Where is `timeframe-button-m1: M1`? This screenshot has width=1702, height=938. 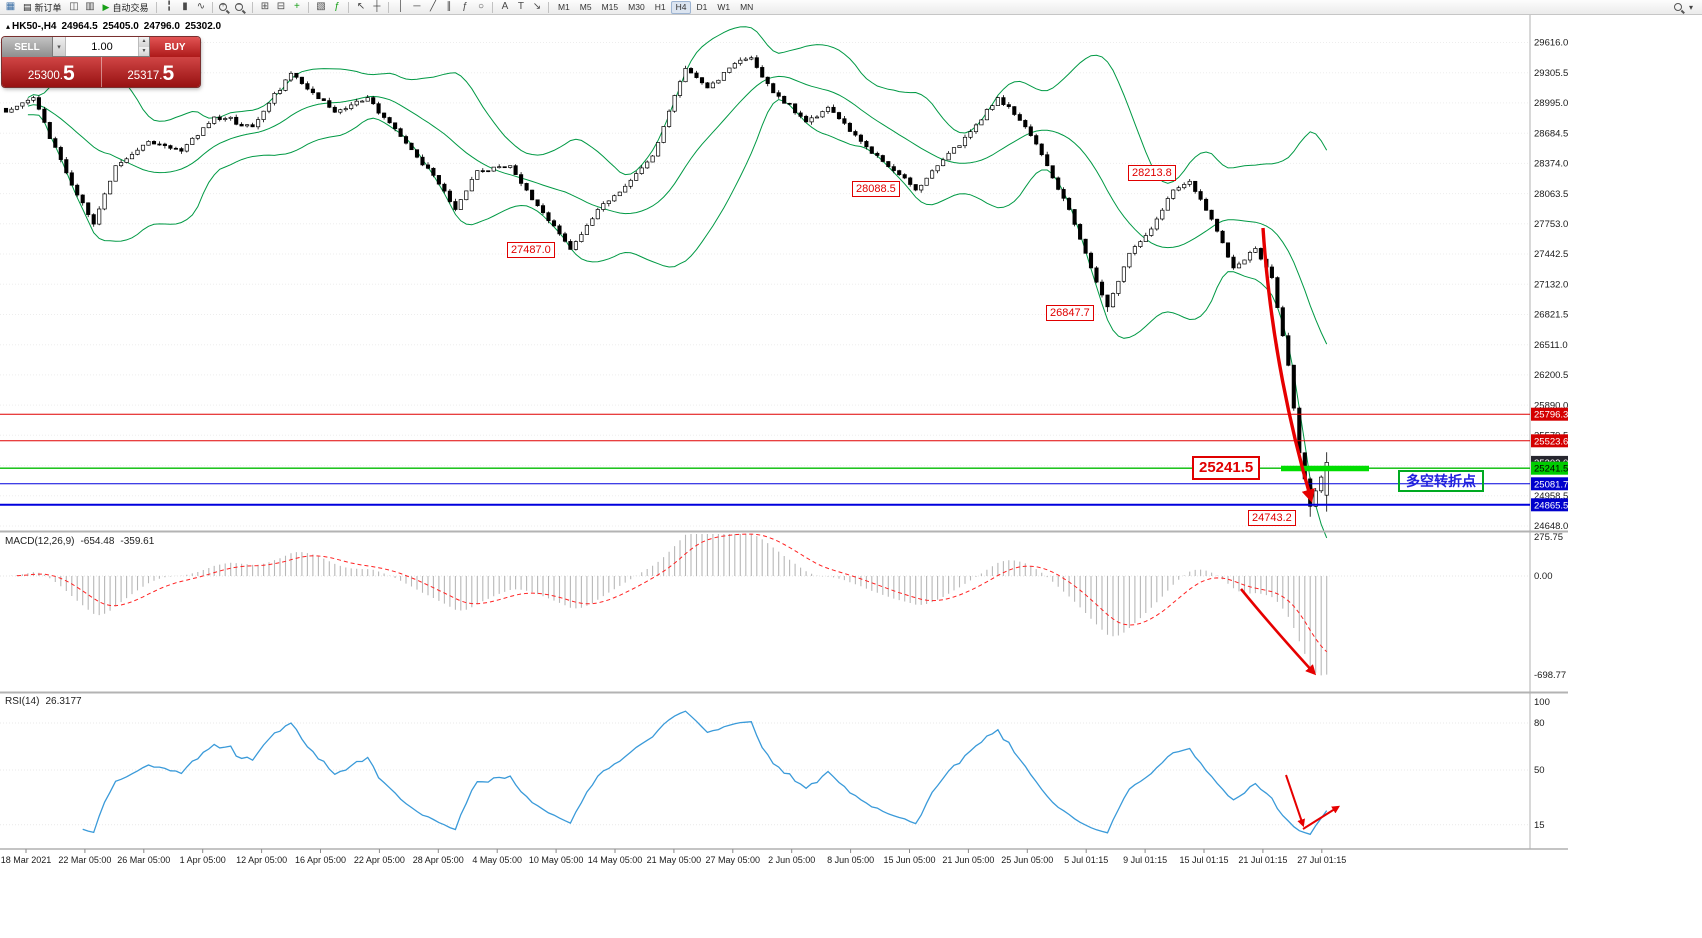 timeframe-button-m1: M1 is located at coordinates (563, 7).